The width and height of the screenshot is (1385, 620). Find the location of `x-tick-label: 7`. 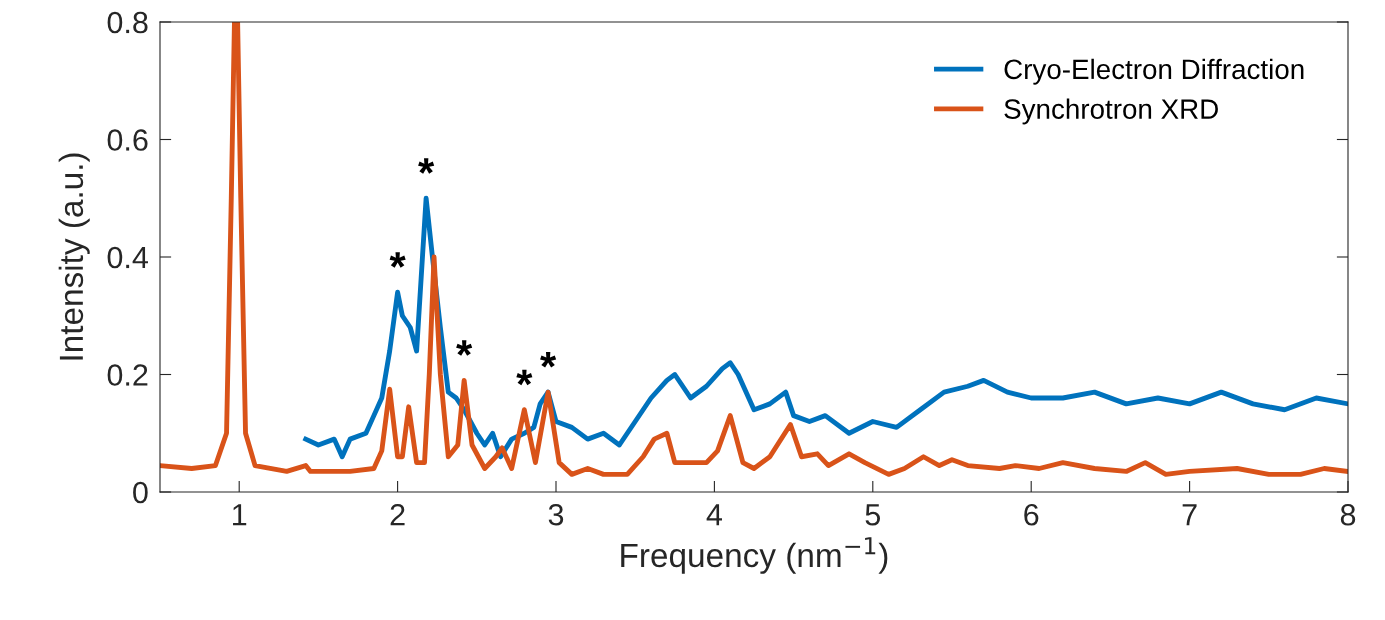

x-tick-label: 7 is located at coordinates (1189, 515).